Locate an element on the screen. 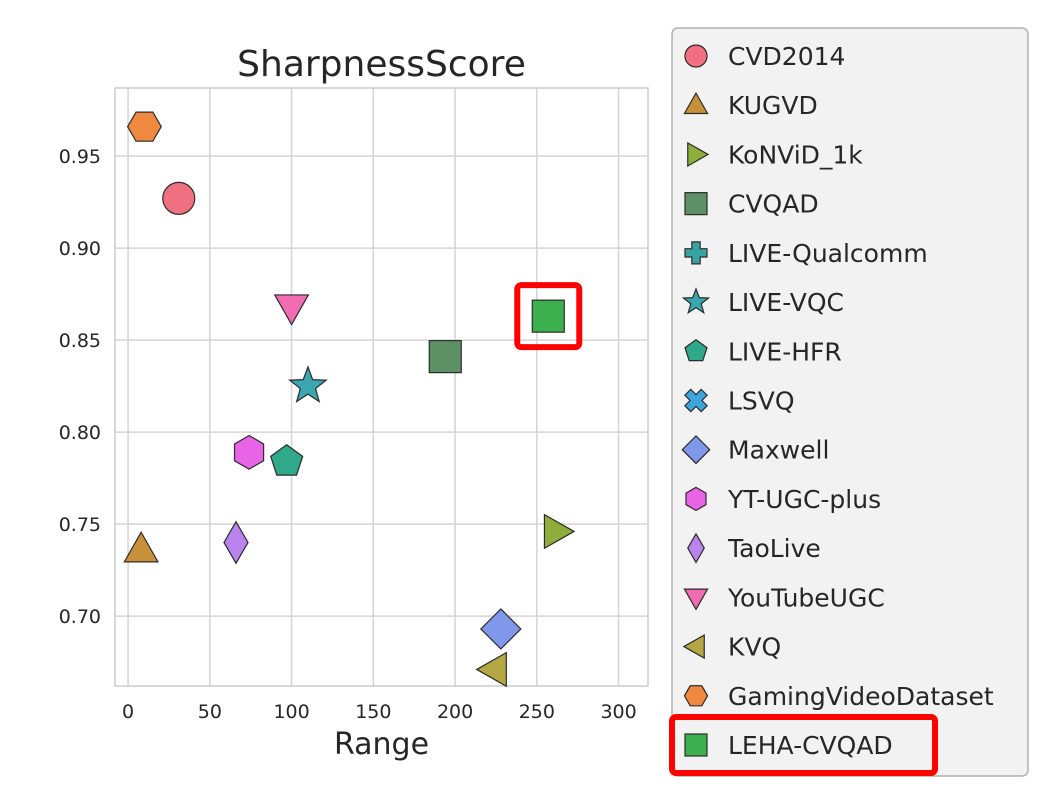 The image size is (1059, 798). y-tick-label: 0.75 is located at coordinates (80, 525).